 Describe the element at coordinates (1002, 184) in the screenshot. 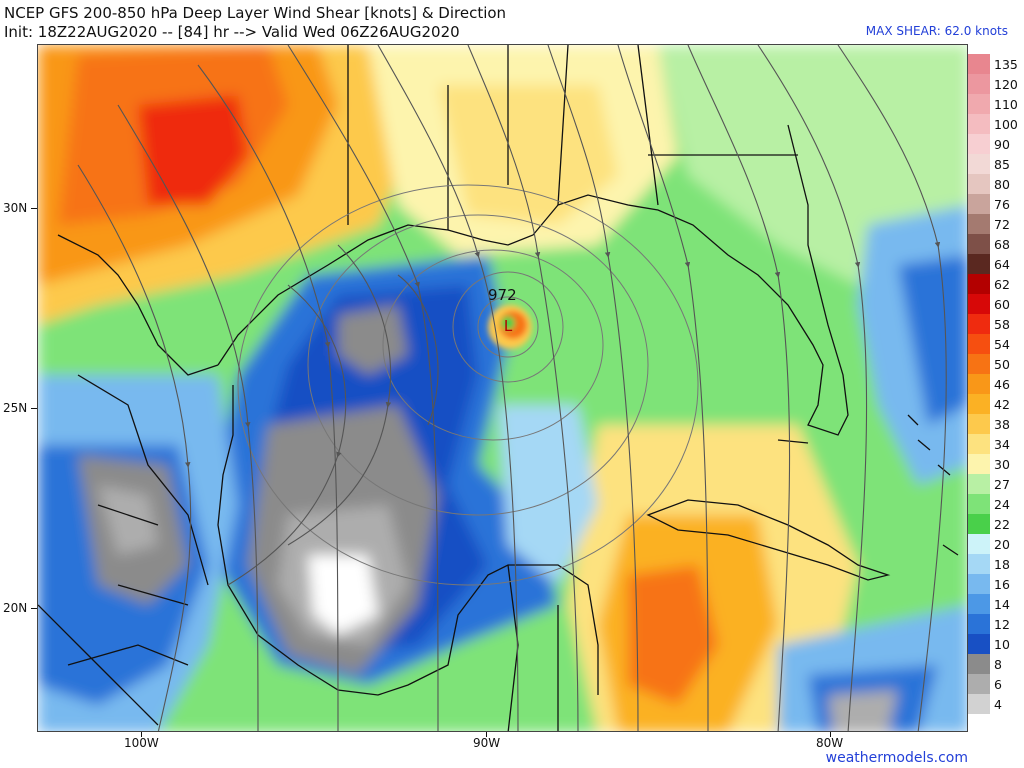

I see `legend-label: 80` at that location.